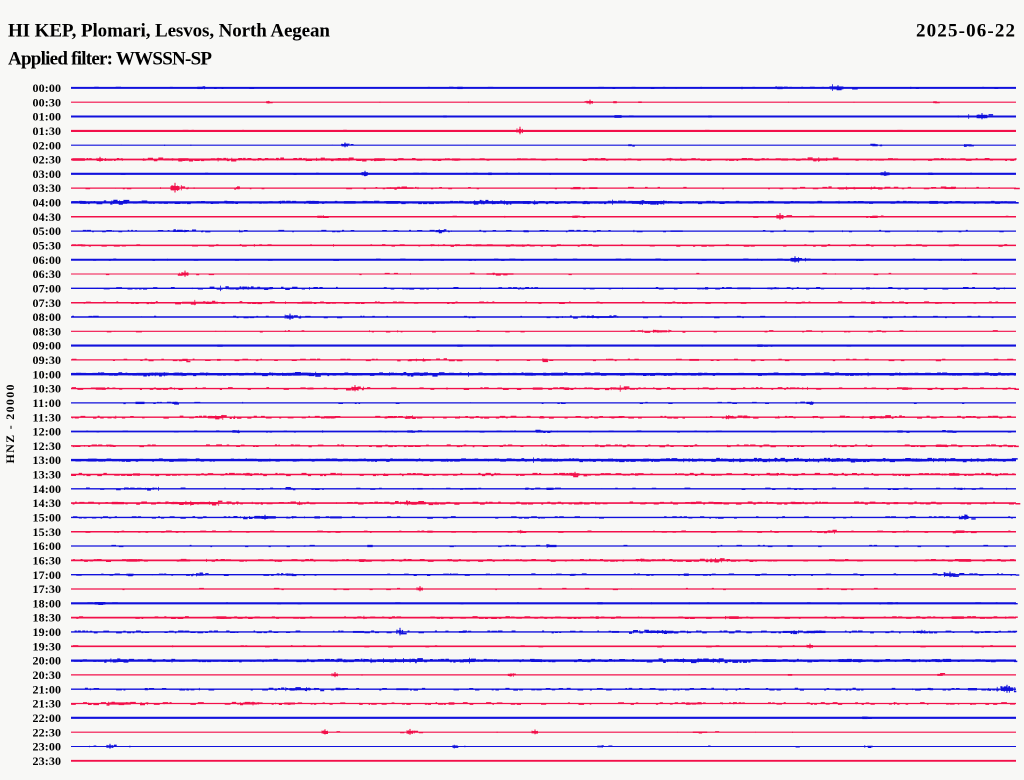 The height and width of the screenshot is (780, 1024). I want to click on svg-text: 23:30, so click(47, 761).